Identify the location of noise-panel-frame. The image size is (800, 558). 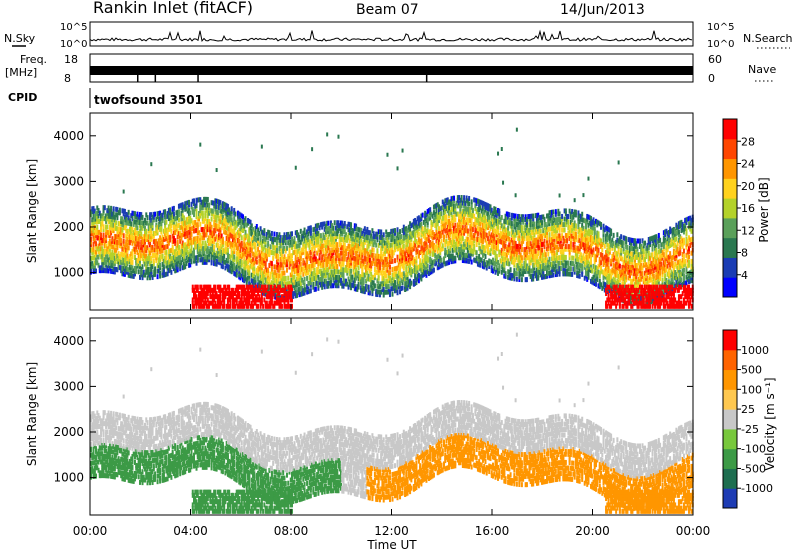
(391, 34).